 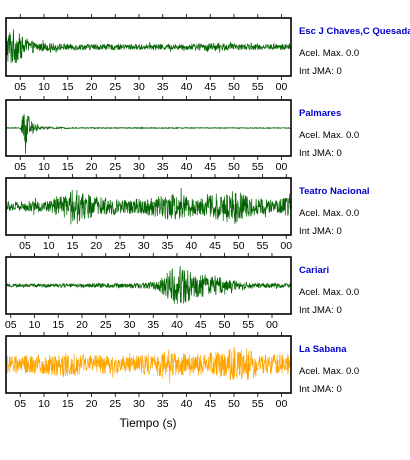 What do you see at coordinates (334, 191) in the screenshot?
I see `station-name: Teatro Nacional` at bounding box center [334, 191].